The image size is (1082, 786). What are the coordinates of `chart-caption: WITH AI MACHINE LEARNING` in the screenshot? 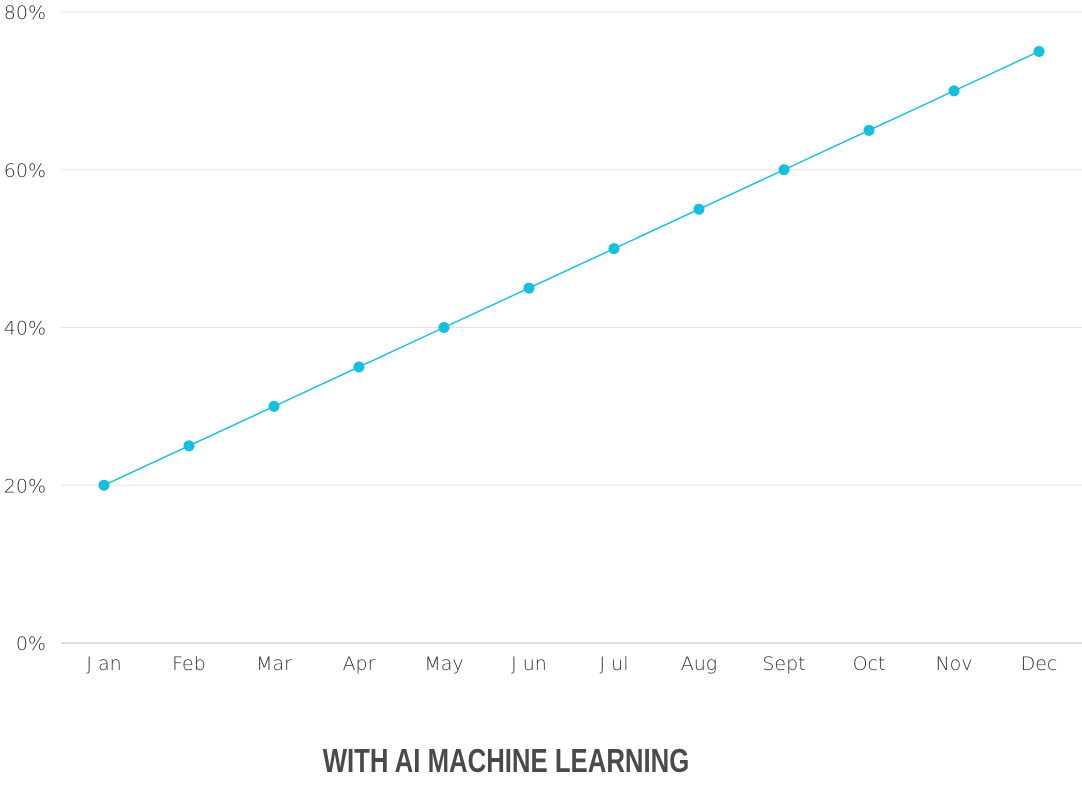 It's located at (506, 760).